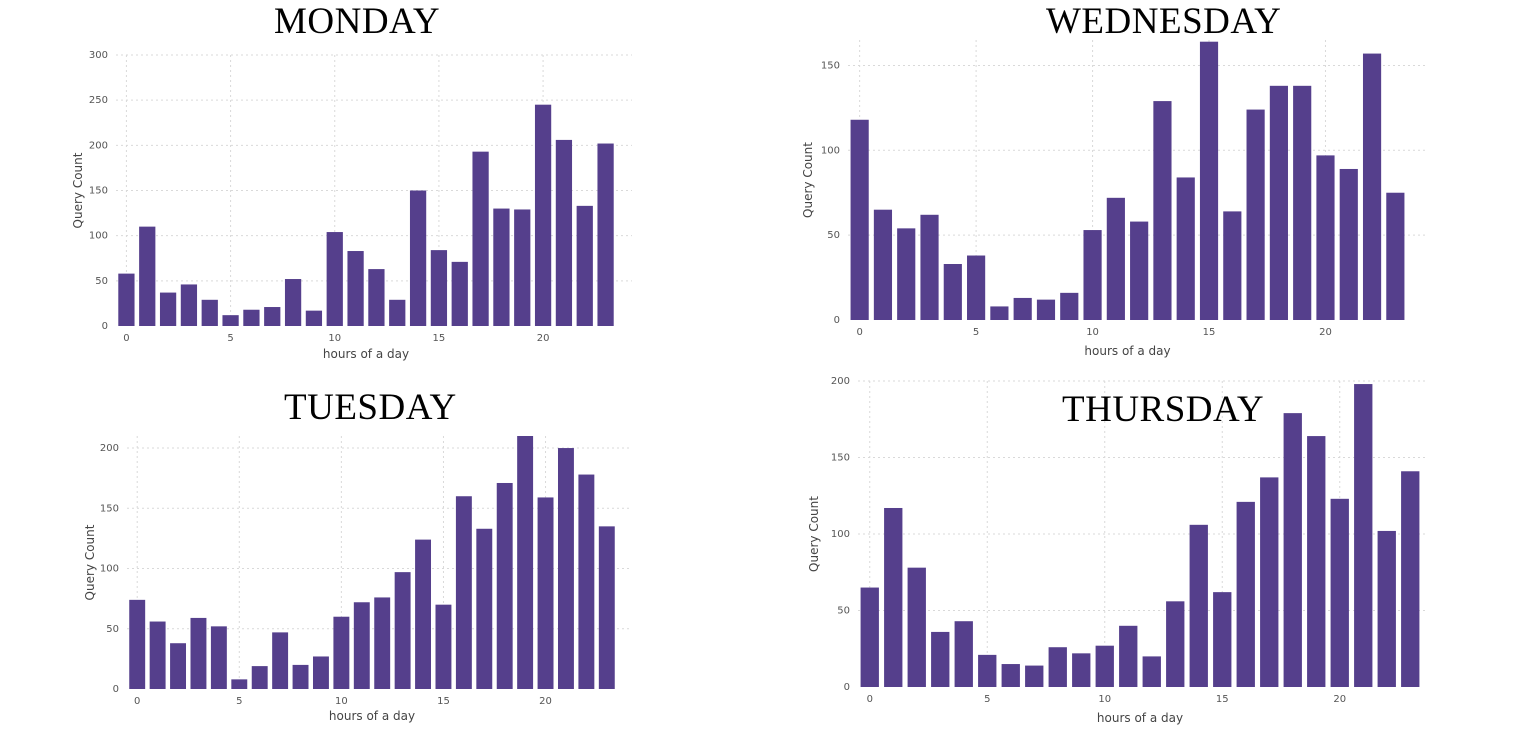 The height and width of the screenshot is (738, 1533). Describe the element at coordinates (239, 701) in the screenshot. I see `x-tick-label: 5` at that location.